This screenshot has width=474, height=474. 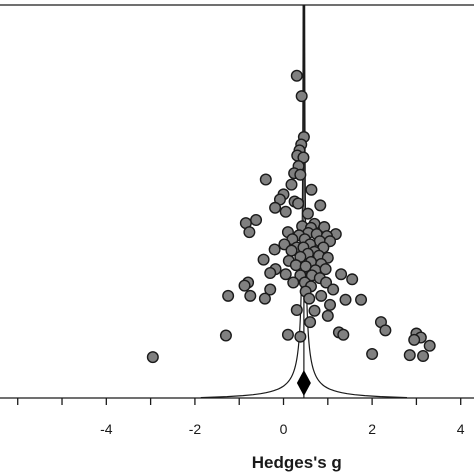 I want to click on x-axis-title: Hedges's g, so click(x=297, y=462).